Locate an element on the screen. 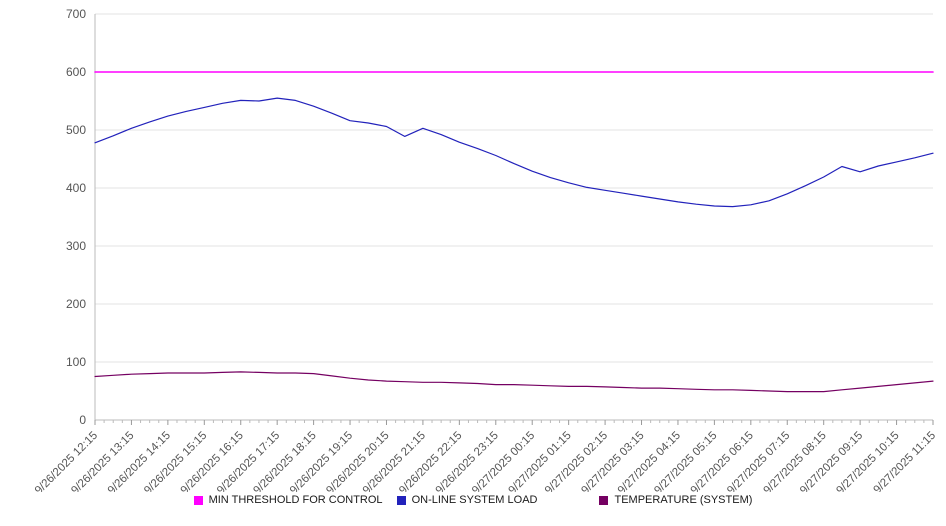 This screenshot has width=946, height=526. y-axis-label: 700 is located at coordinates (76, 14).